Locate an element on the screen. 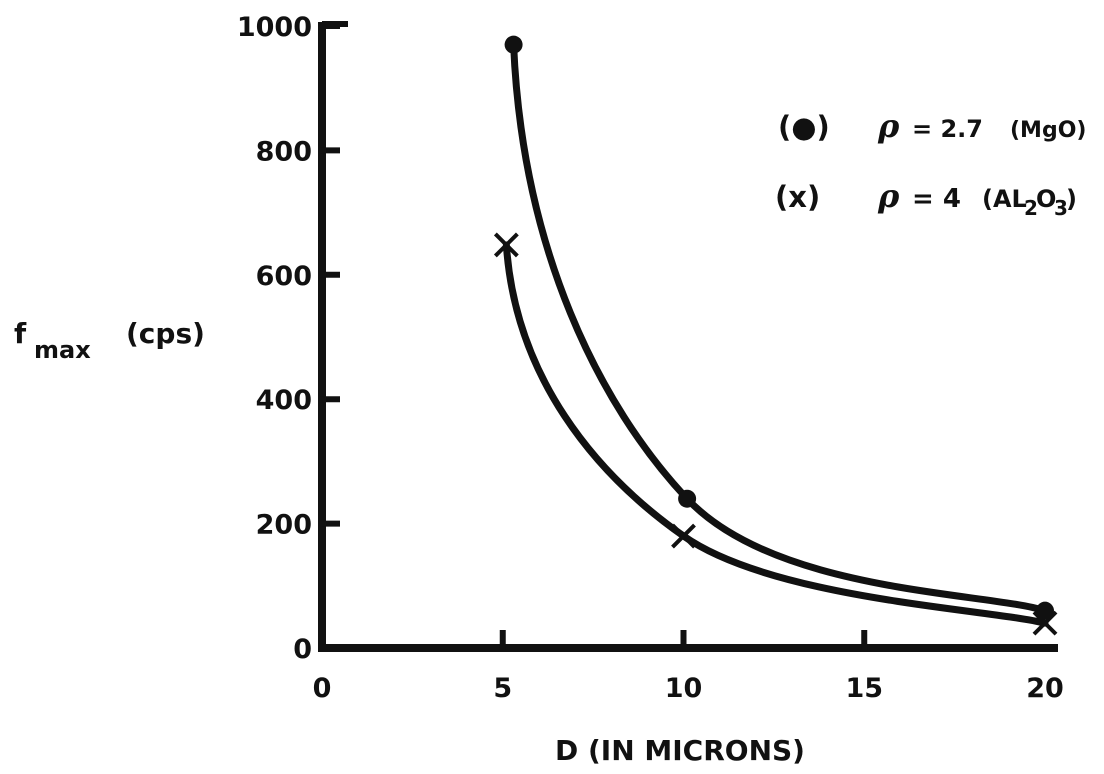 The width and height of the screenshot is (1104, 774). x-tick-label-20: 20 is located at coordinates (1045, 688).